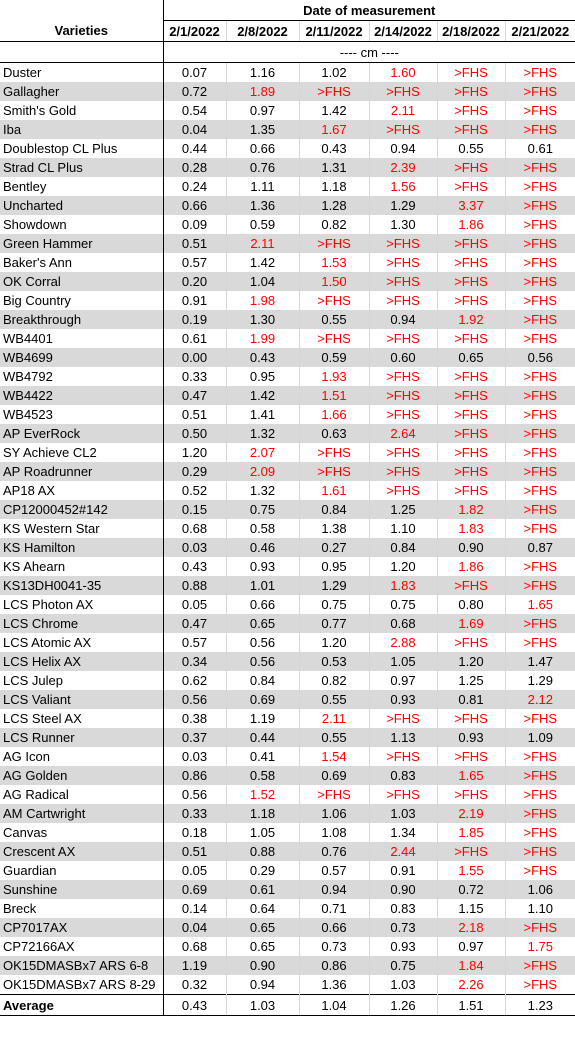  Describe the element at coordinates (402, 642) in the screenshot. I see `measurement-cell: 2.88` at that location.